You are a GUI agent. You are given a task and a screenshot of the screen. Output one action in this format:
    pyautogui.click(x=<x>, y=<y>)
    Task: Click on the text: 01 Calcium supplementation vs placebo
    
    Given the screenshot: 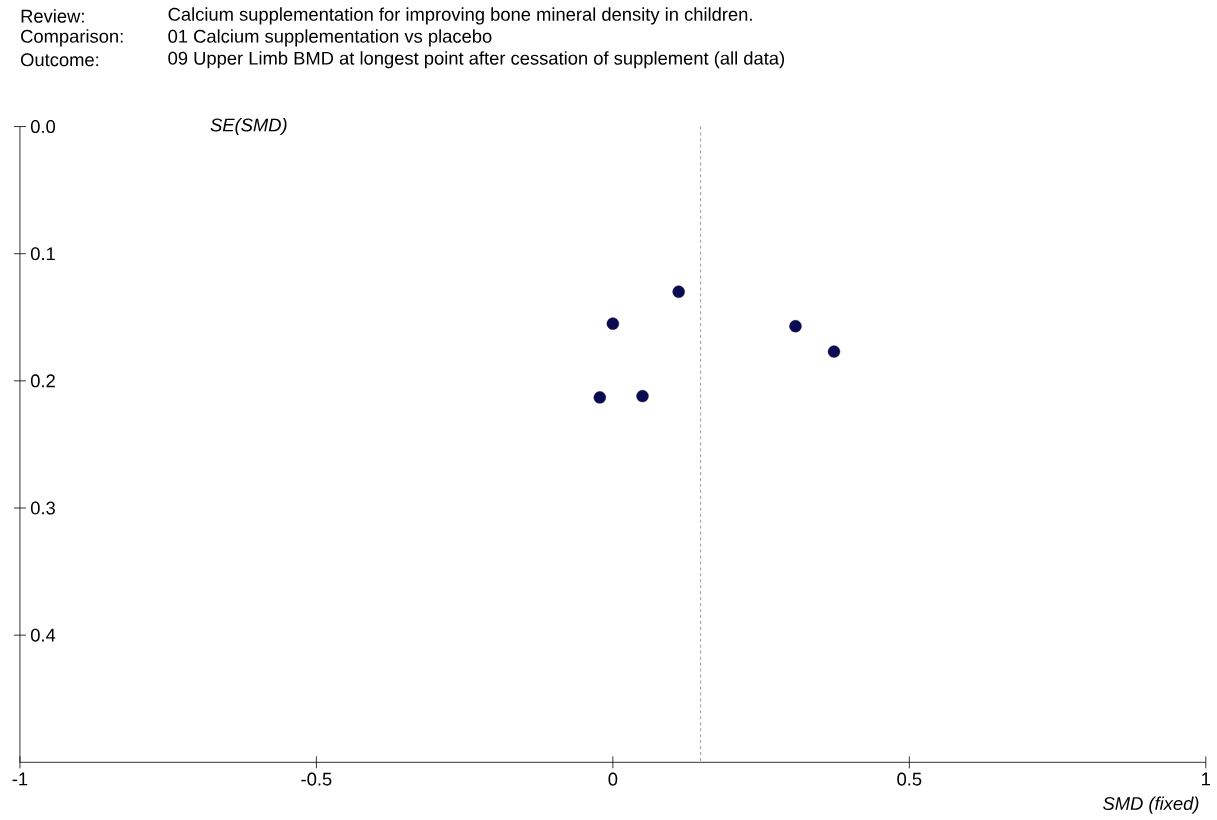 What is the action you would take?
    pyautogui.click(x=330, y=38)
    